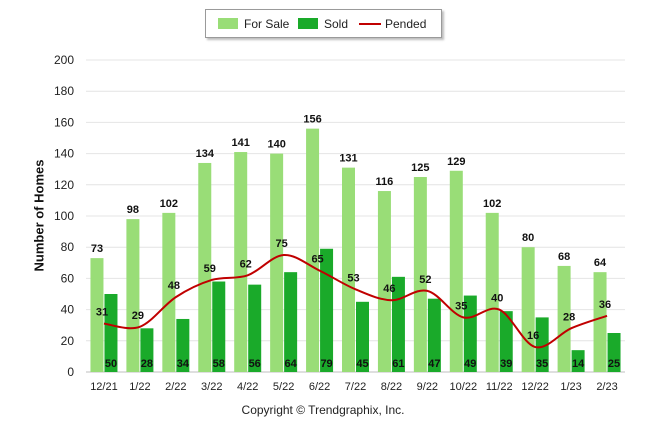 The image size is (646, 434). I want to click on label-sold: 61, so click(398, 364).